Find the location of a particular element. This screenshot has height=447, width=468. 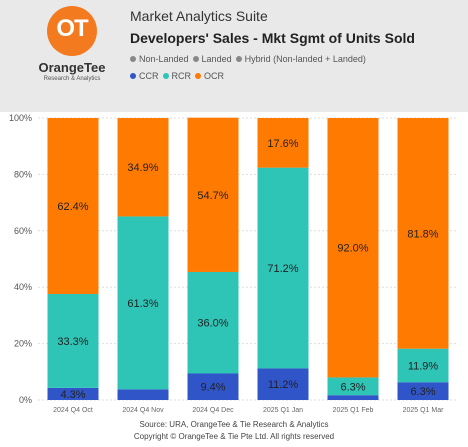

logo-tagline: Research & Analytics is located at coordinates (72, 79).